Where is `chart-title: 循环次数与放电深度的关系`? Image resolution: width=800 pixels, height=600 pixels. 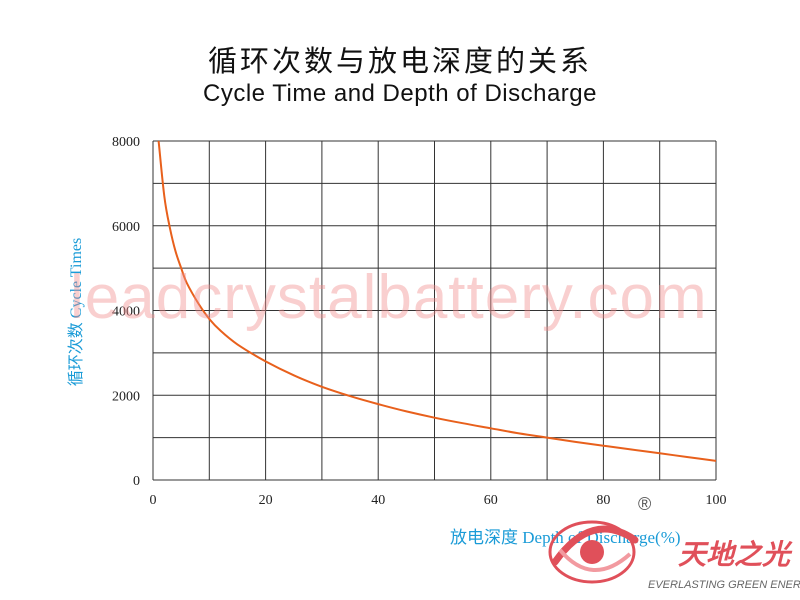
chart-title: 循环次数与放电深度的关系 is located at coordinates (399, 61).